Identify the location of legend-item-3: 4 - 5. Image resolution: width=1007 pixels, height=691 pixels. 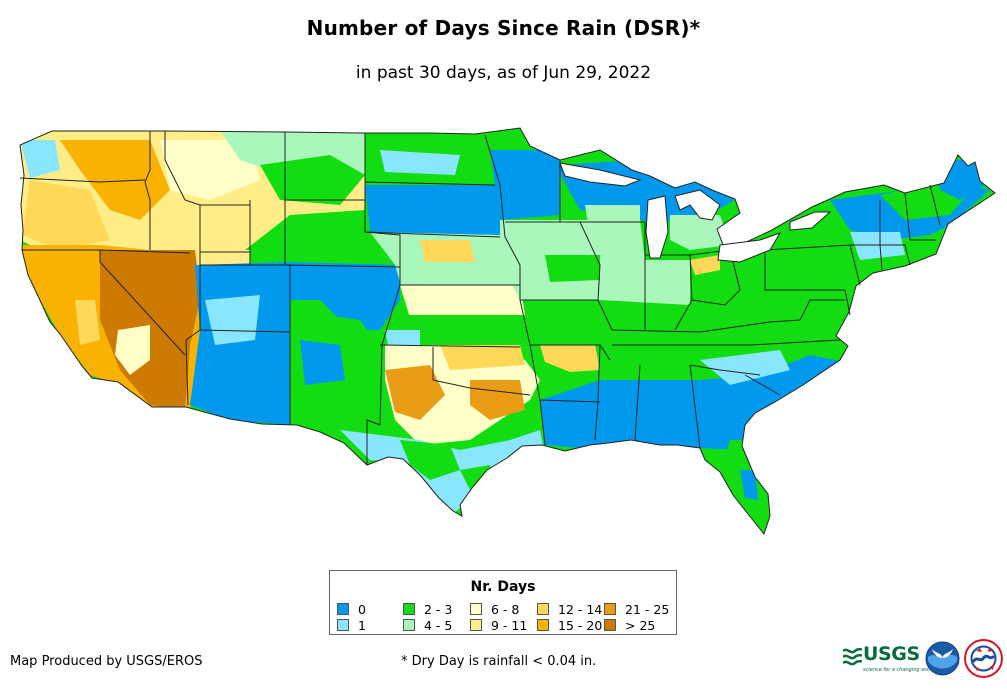
(428, 625).